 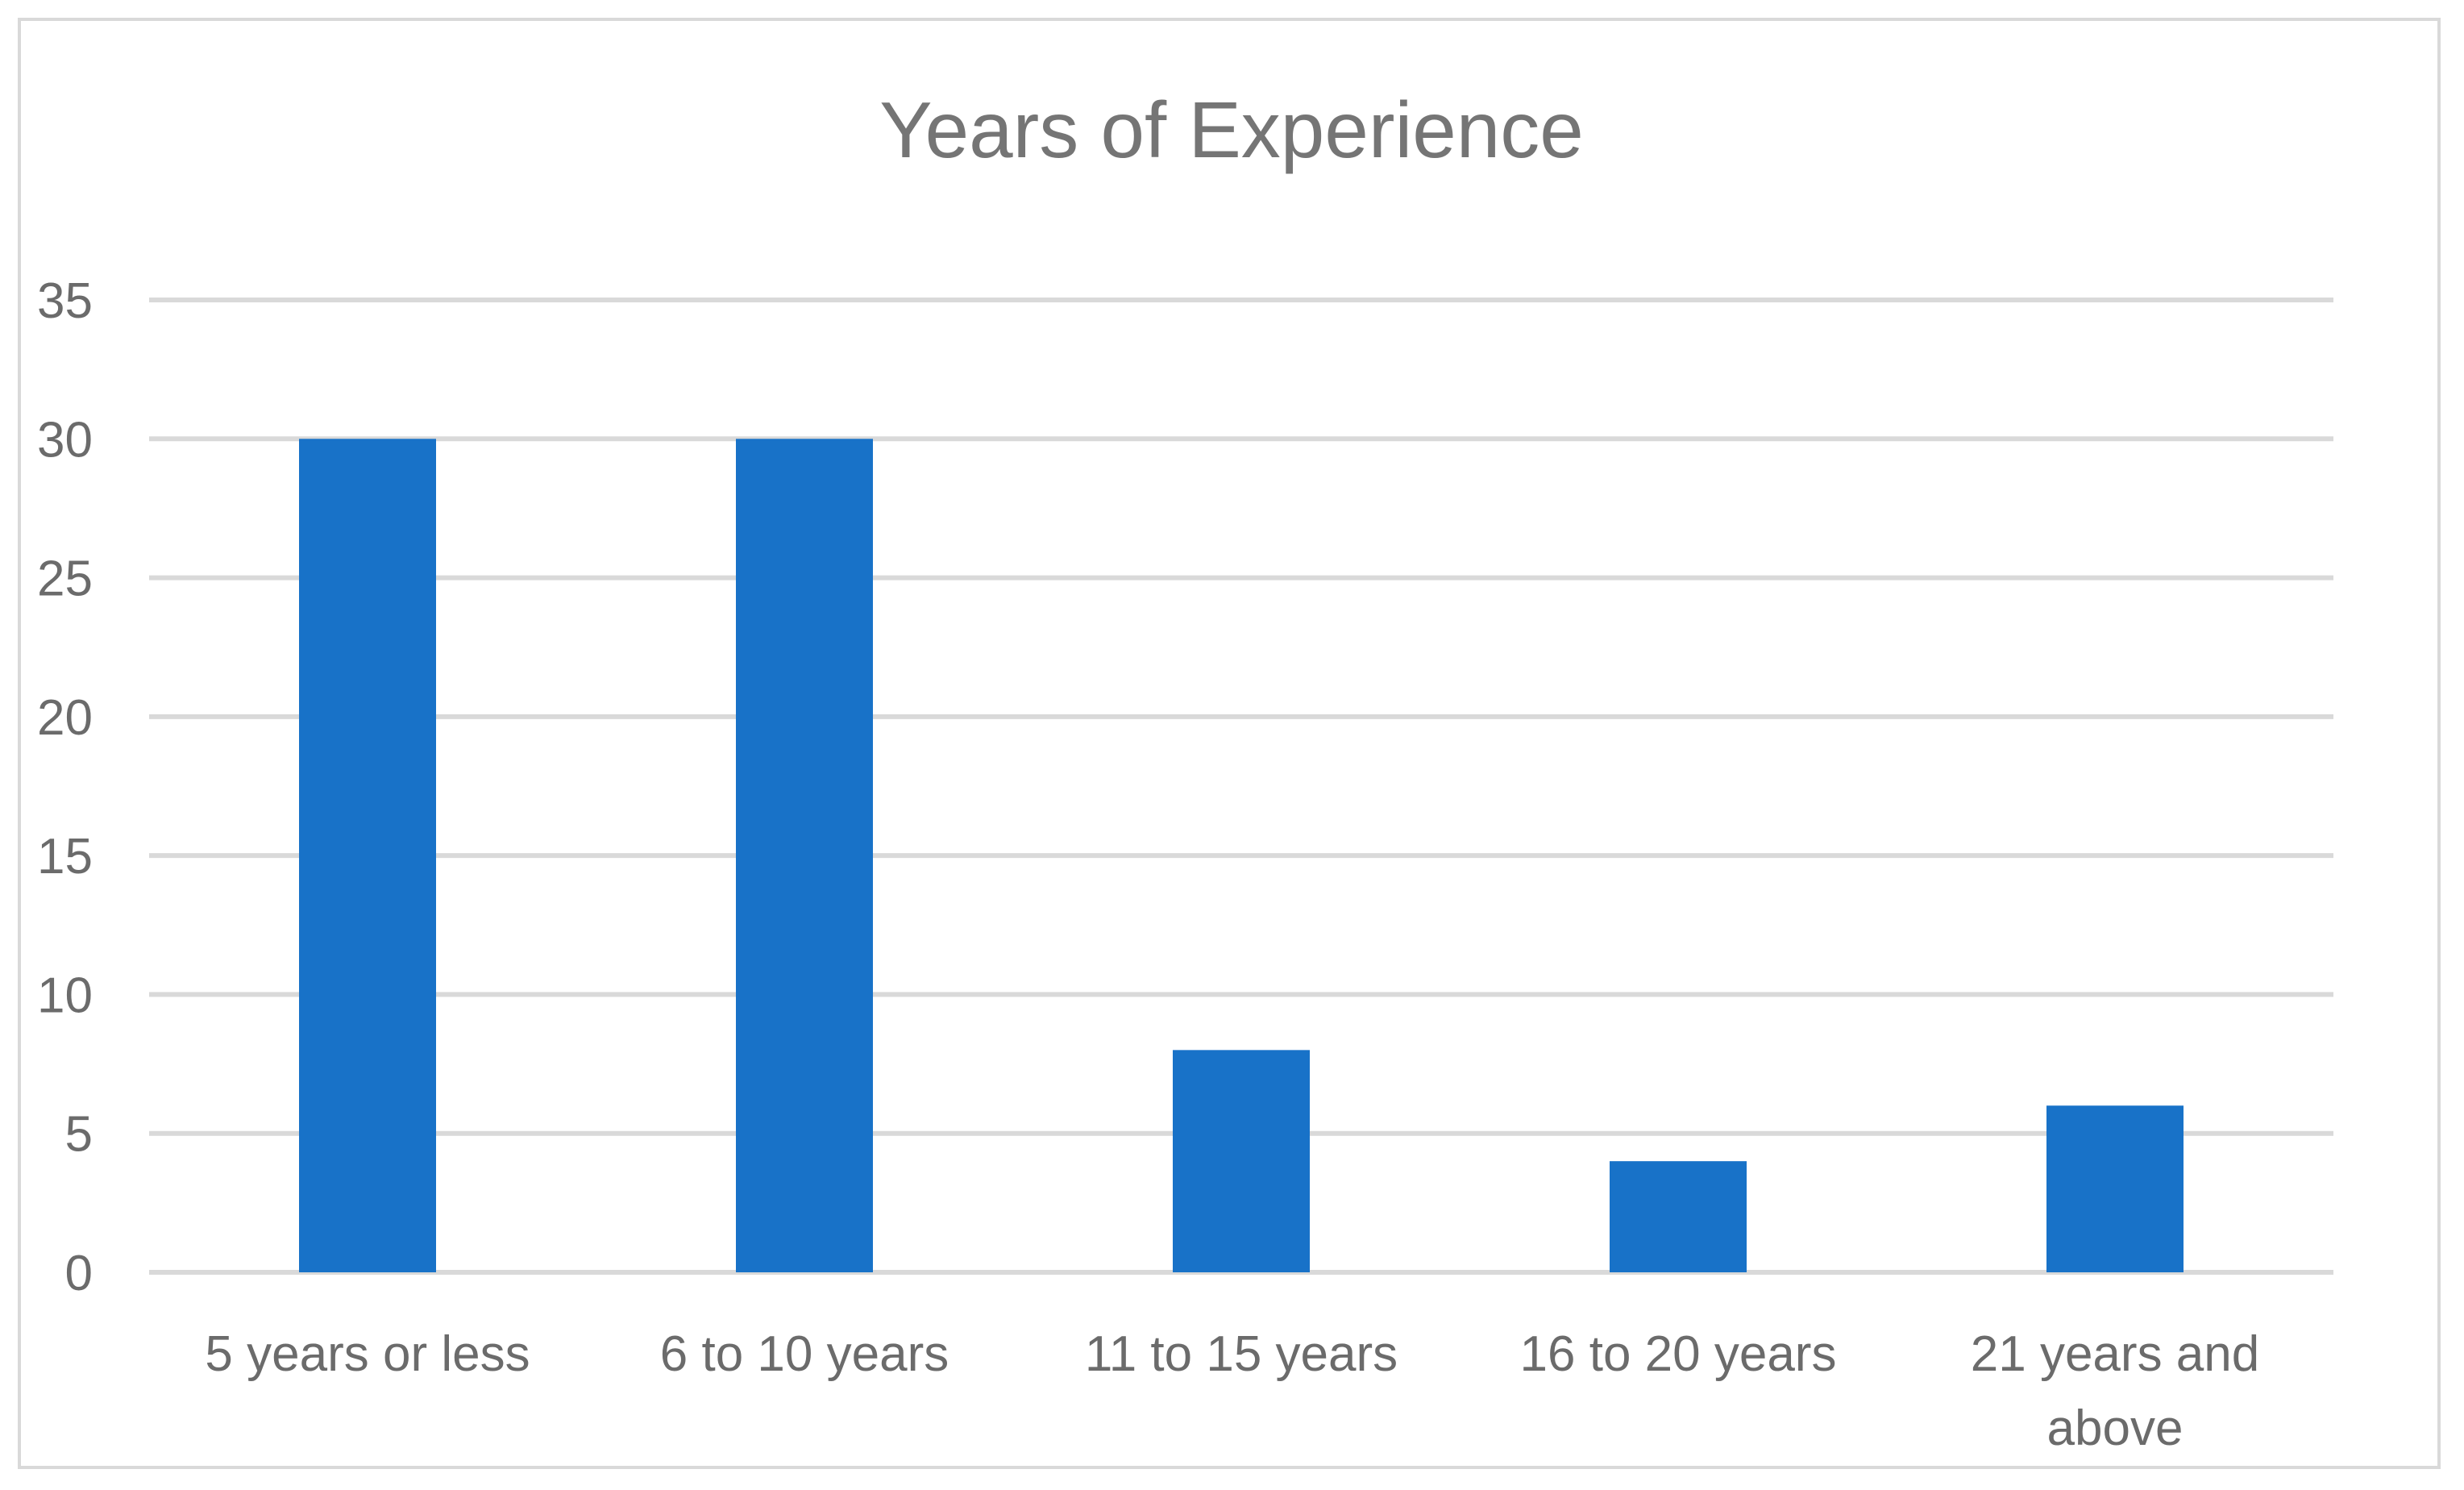 What do you see at coordinates (65, 787) in the screenshot?
I see `y-axis-ticks: 0 5 10 15 20 25 30 35` at bounding box center [65, 787].